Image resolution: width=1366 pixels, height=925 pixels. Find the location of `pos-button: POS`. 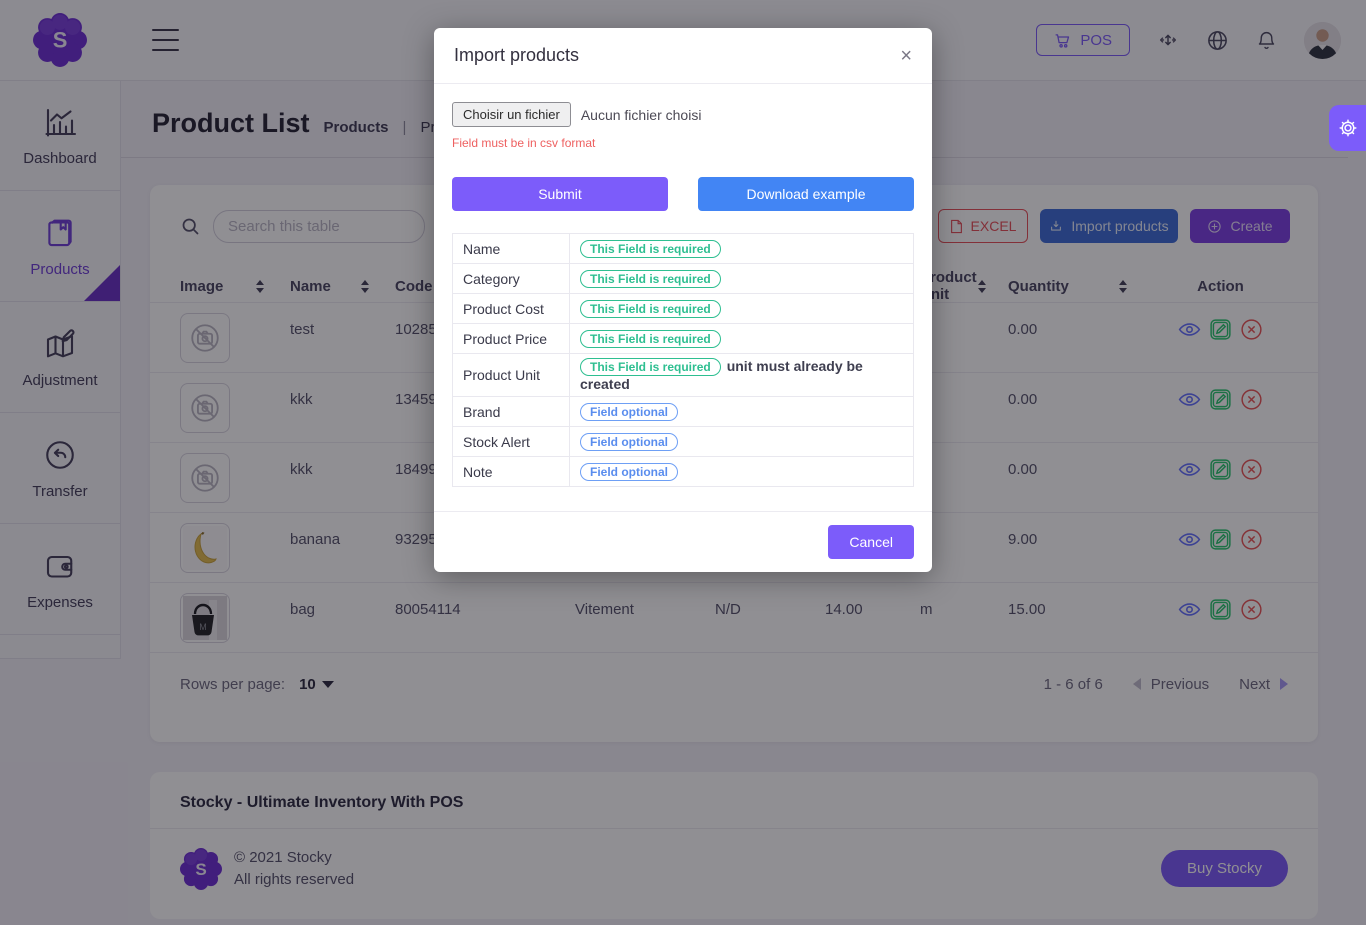

pos-button: POS is located at coordinates (1083, 40).